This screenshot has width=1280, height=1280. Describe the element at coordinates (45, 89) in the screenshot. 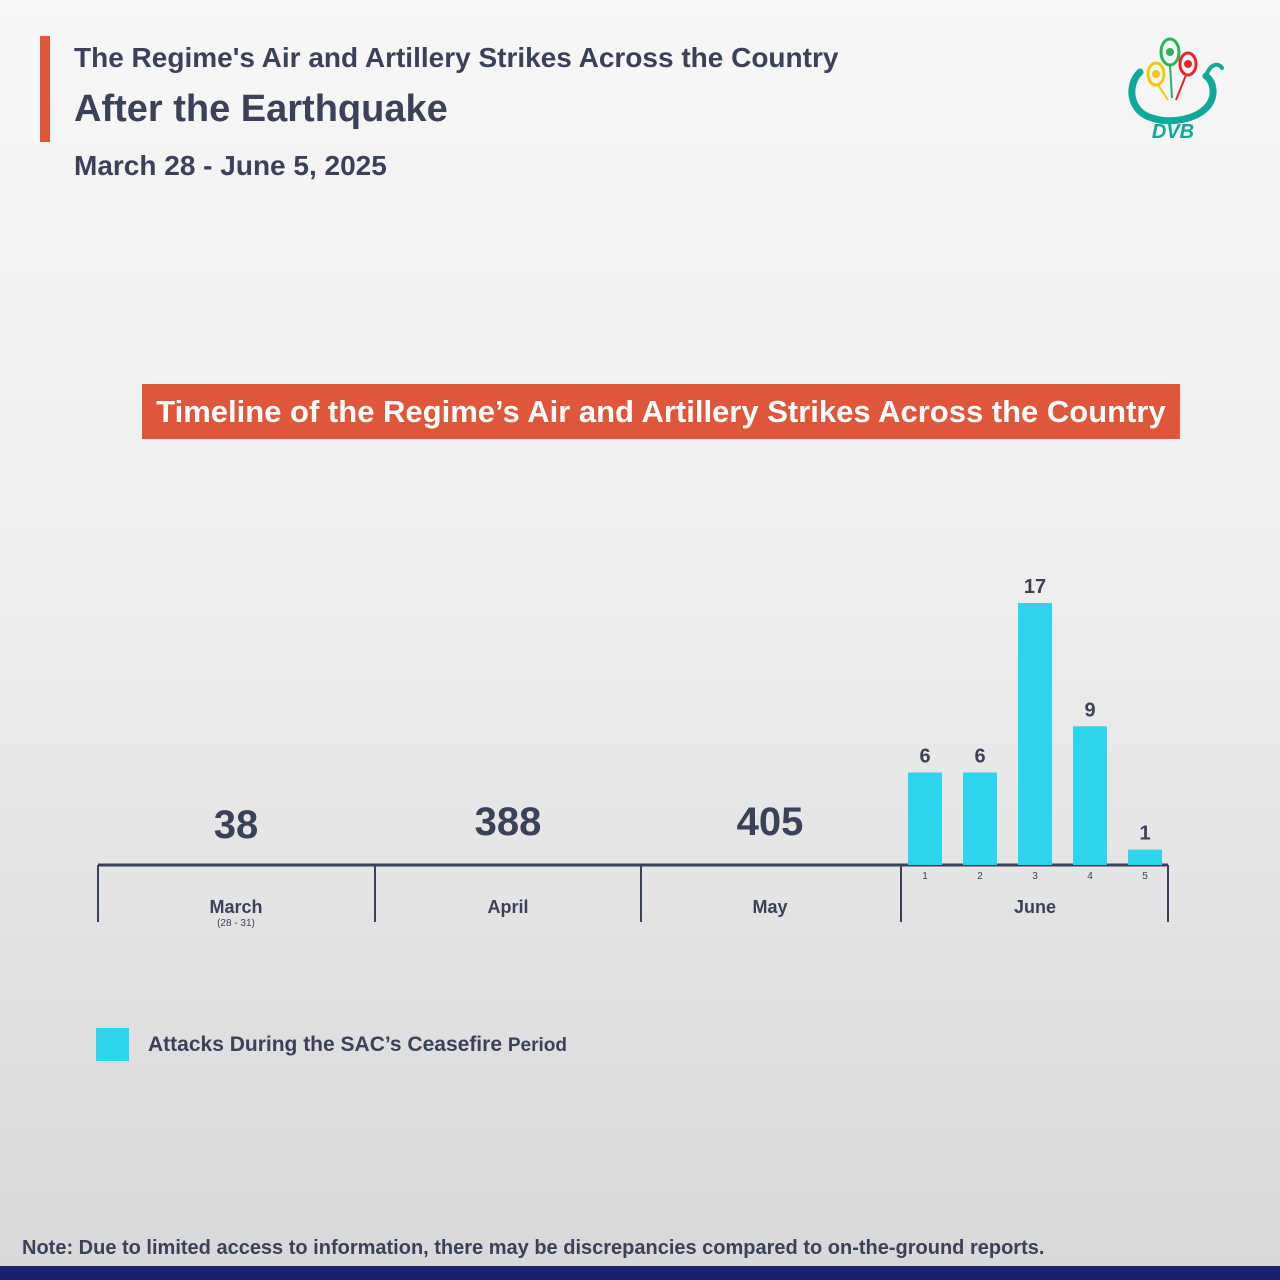

I see `accent-bar` at that location.